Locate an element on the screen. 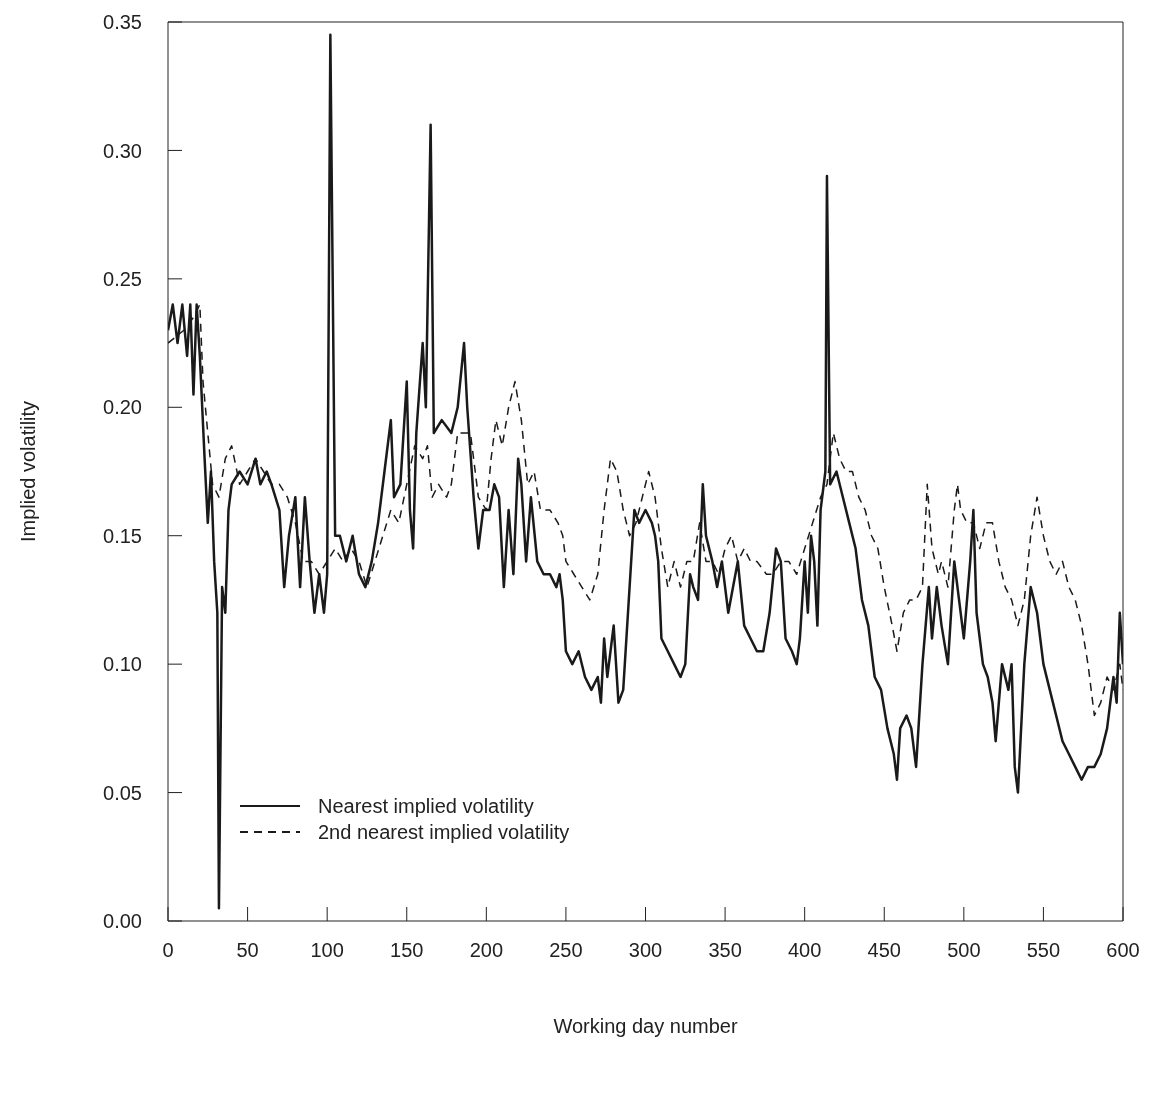  y-axis-title: Implied volatility is located at coordinates (28, 471).